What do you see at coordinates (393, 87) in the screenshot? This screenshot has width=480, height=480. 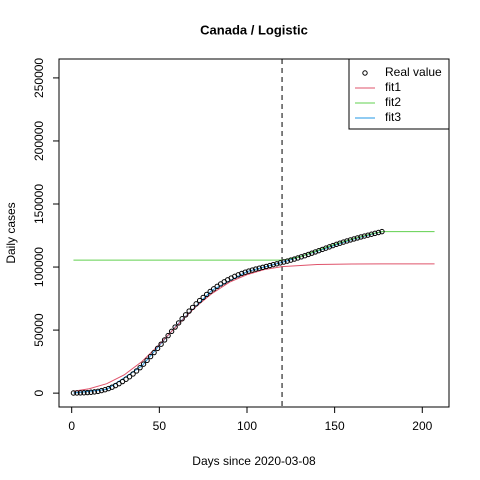 I see `legend-label: fit1` at bounding box center [393, 87].